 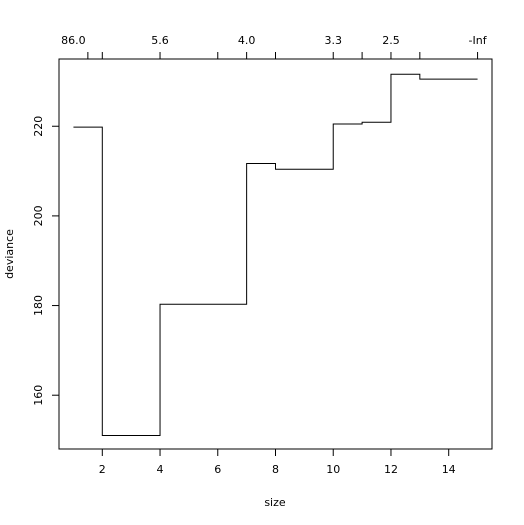 I want to click on top-tick-label: -Inf, so click(x=478, y=40).